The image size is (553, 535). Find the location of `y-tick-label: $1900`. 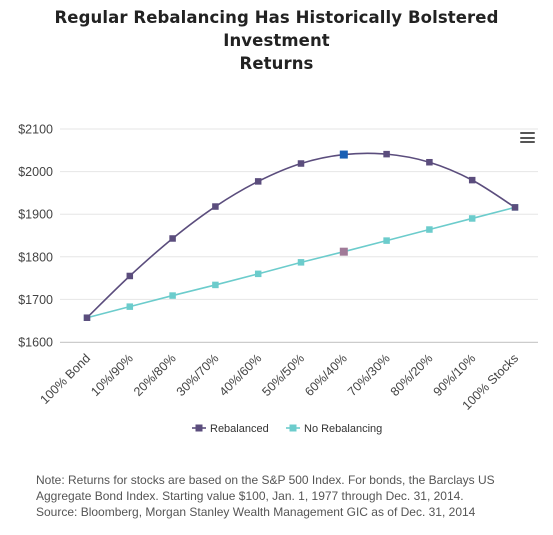

y-tick-label: $1900 is located at coordinates (35, 215).